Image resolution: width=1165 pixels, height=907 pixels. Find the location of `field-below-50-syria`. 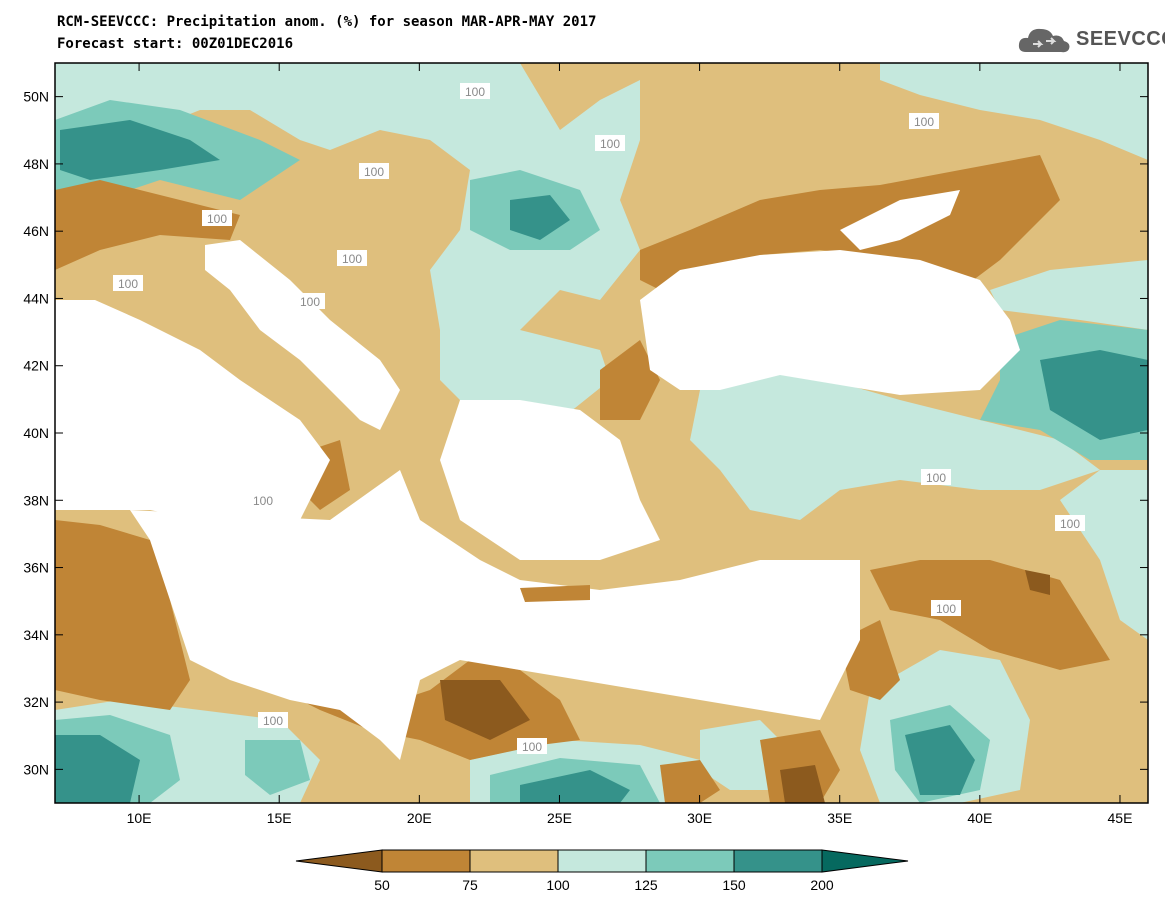

field-below-50-syria is located at coordinates (1037, 582).